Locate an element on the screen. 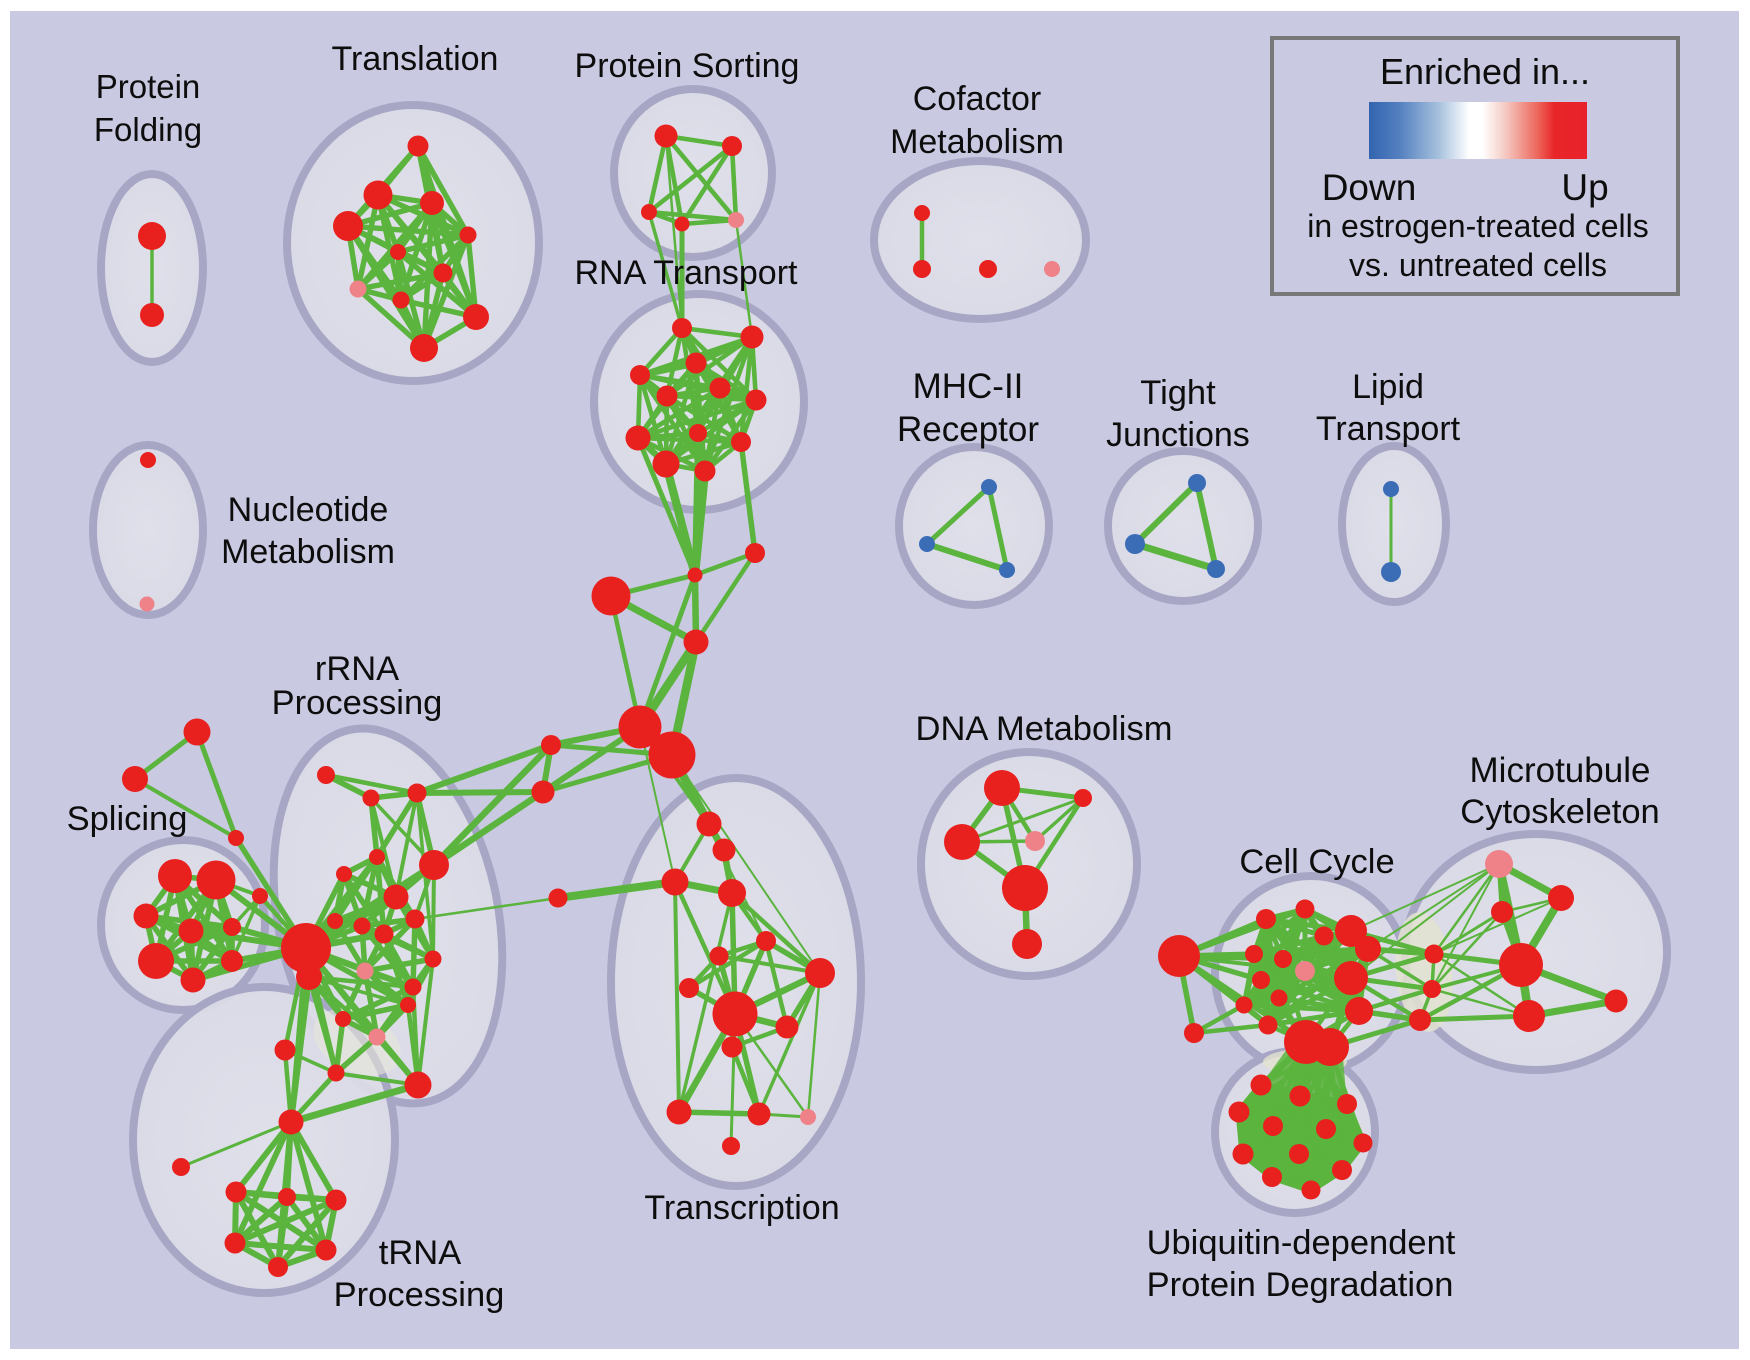 The width and height of the screenshot is (1750, 1360). svg-text: Cell Cycle is located at coordinates (1316, 862).